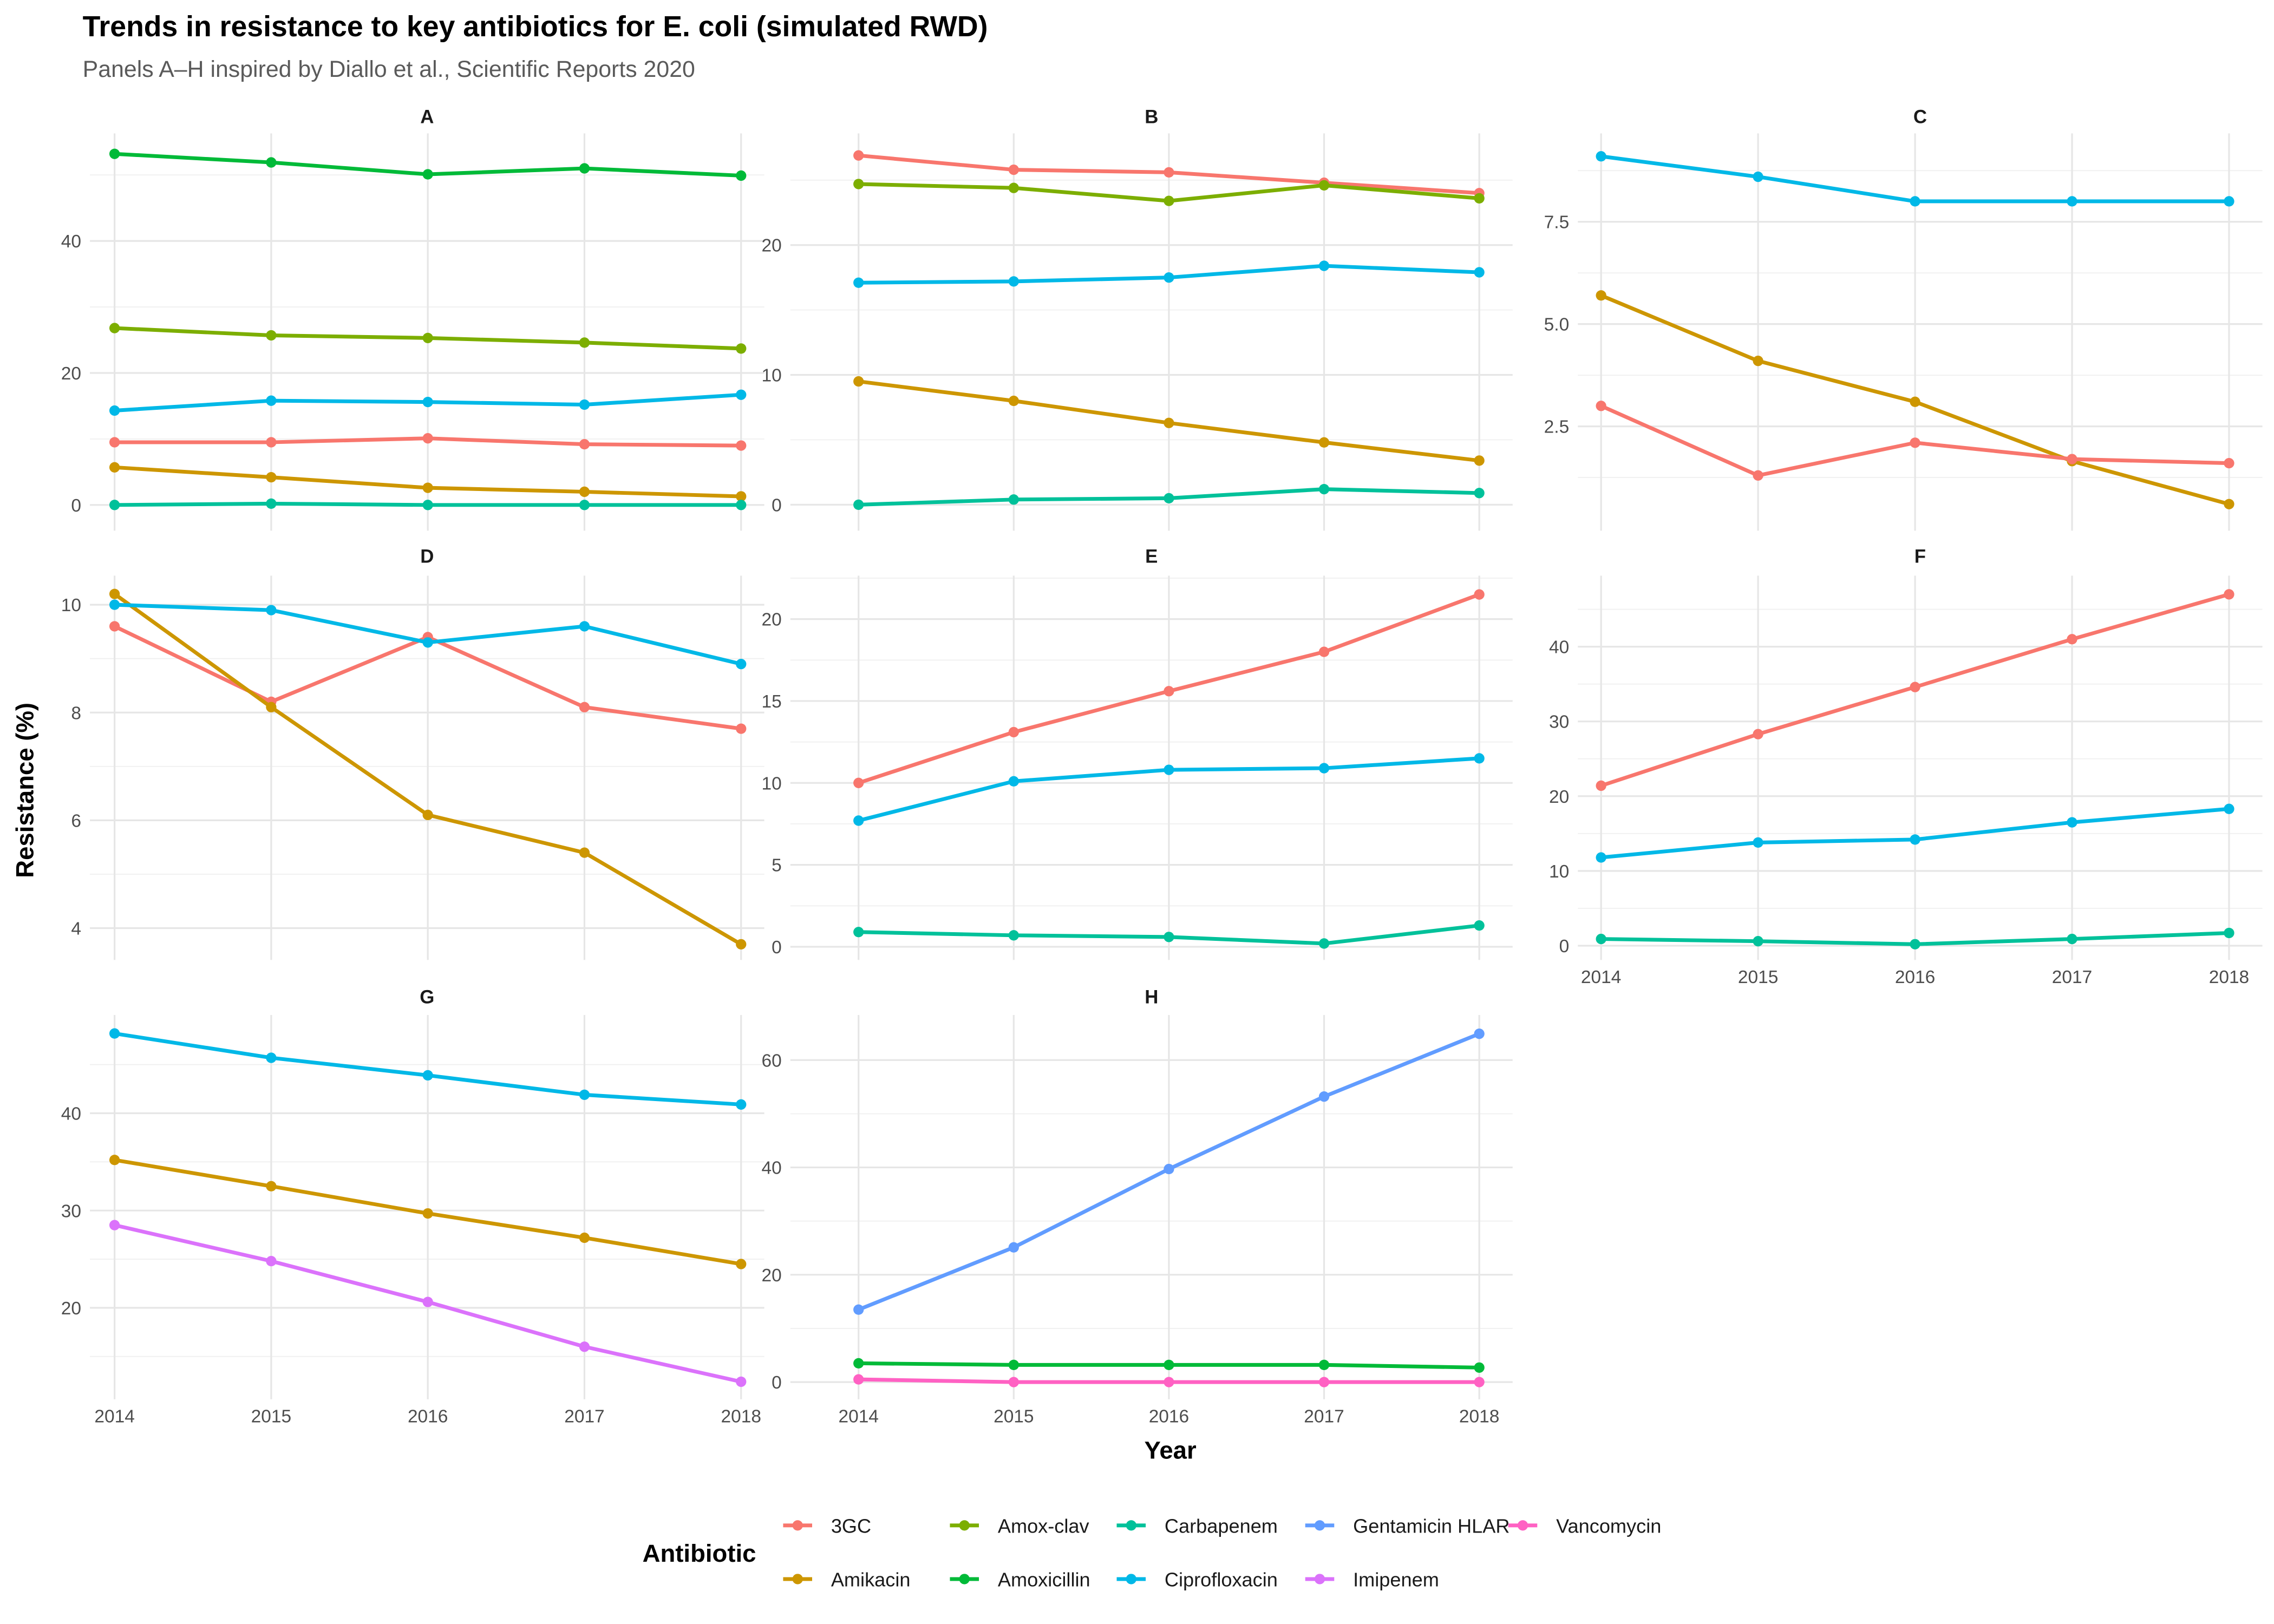 The height and width of the screenshot is (1624, 2274). Describe the element at coordinates (1197, 1579) in the screenshot. I see `legend-item: Ciprofloxacin` at that location.